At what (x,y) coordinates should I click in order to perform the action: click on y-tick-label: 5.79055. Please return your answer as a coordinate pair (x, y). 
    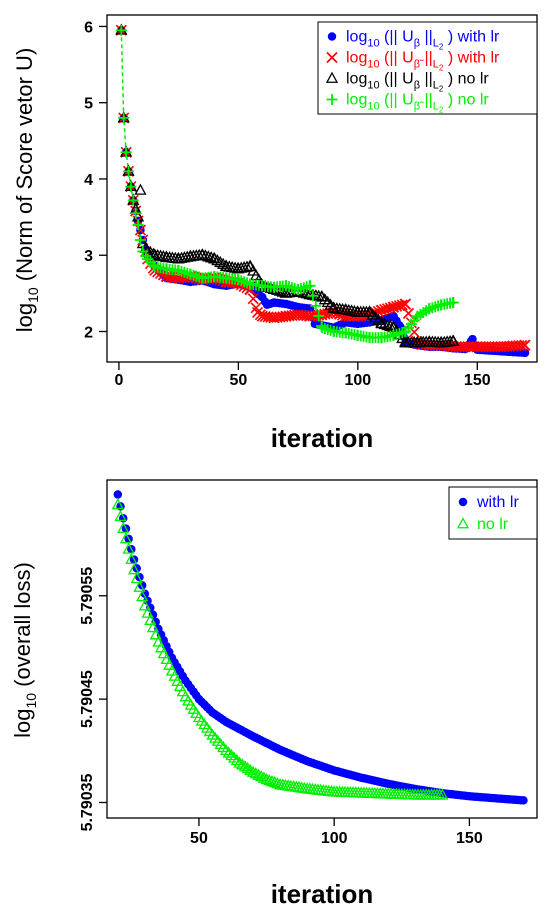
    Looking at the image, I should click on (87, 596).